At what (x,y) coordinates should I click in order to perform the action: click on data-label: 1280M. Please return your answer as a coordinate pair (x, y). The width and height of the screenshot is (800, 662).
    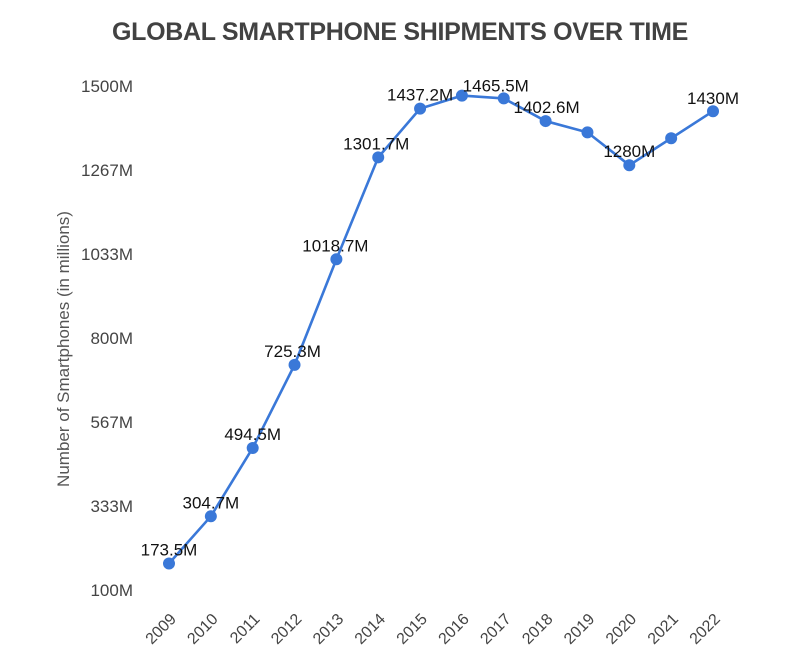
    Looking at the image, I should click on (629, 151).